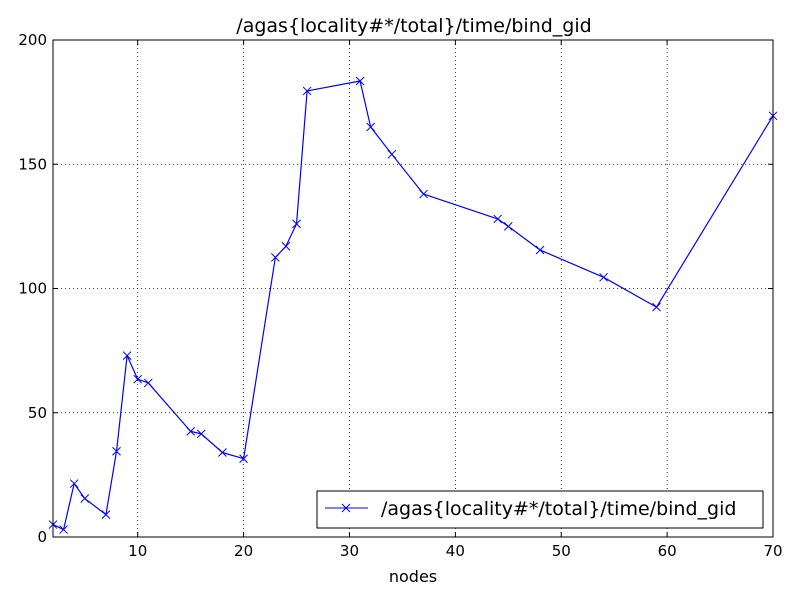  I want to click on y-tick-label: 200, so click(32, 40).